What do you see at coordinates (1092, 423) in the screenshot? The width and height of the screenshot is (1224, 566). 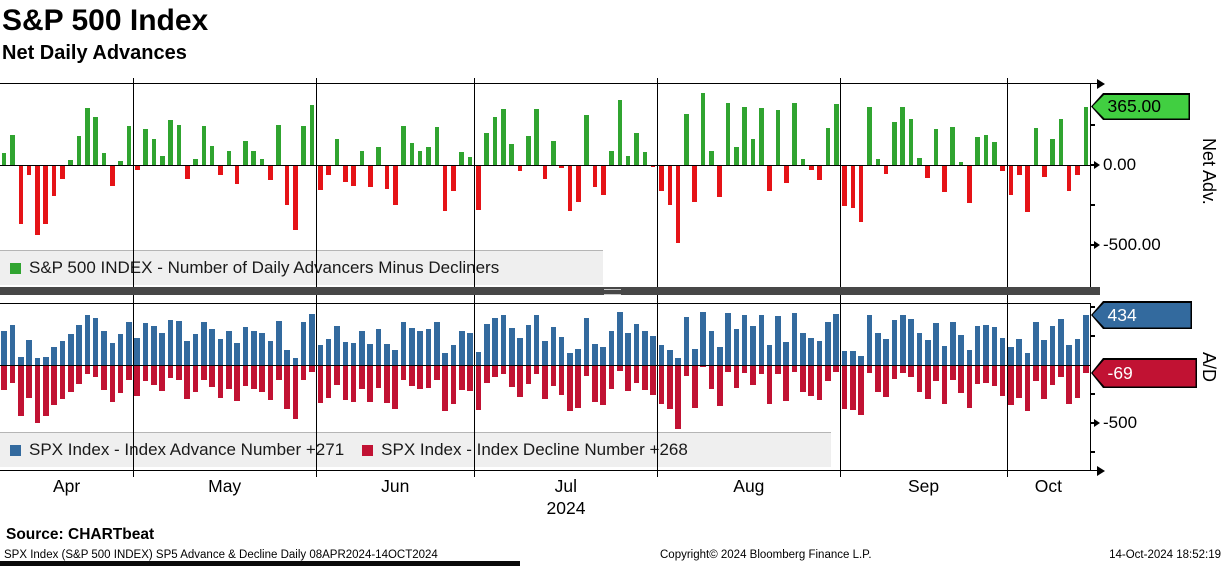 I see `bottom-major-tick` at bounding box center [1092, 423].